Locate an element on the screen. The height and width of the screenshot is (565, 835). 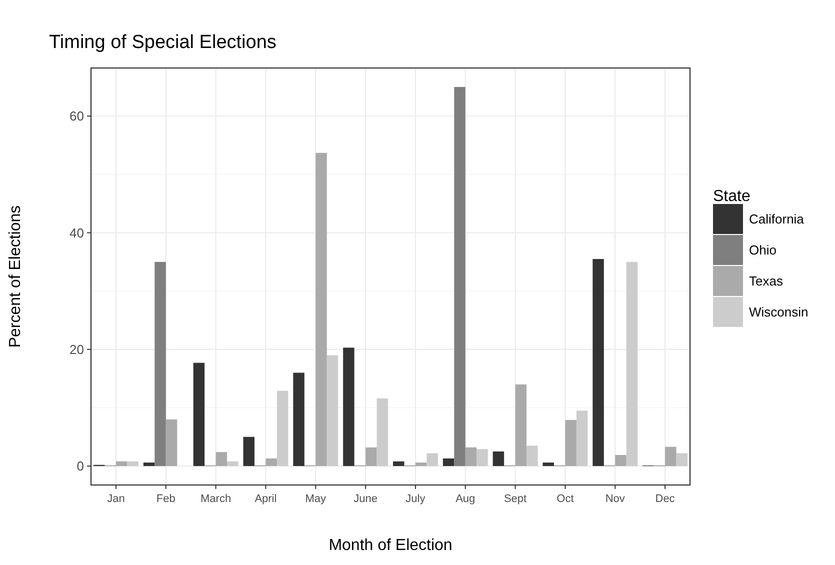
x-tick-label: July is located at coordinates (416, 499).